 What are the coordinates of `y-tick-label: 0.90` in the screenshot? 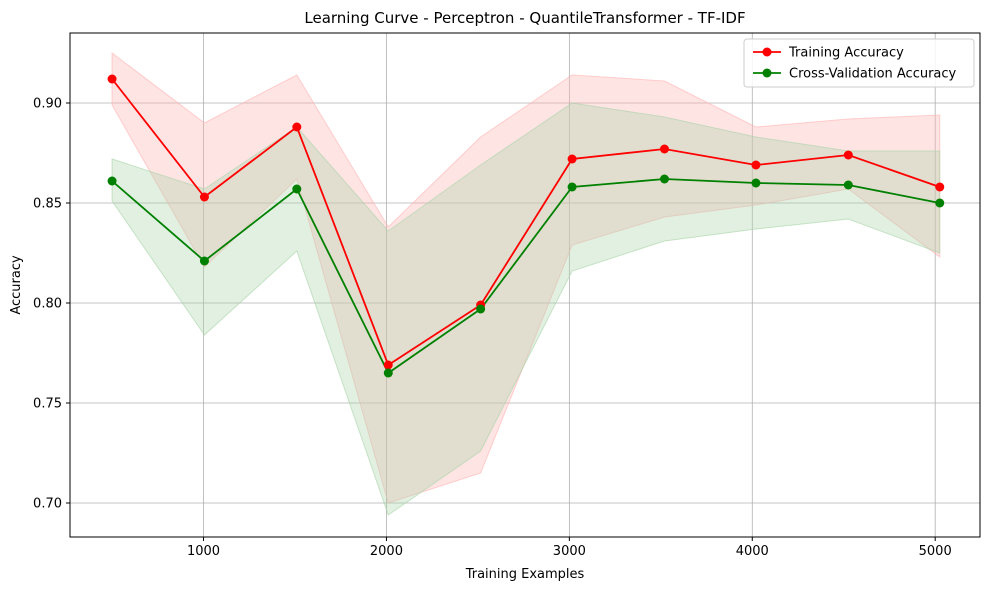 It's located at (47, 104).